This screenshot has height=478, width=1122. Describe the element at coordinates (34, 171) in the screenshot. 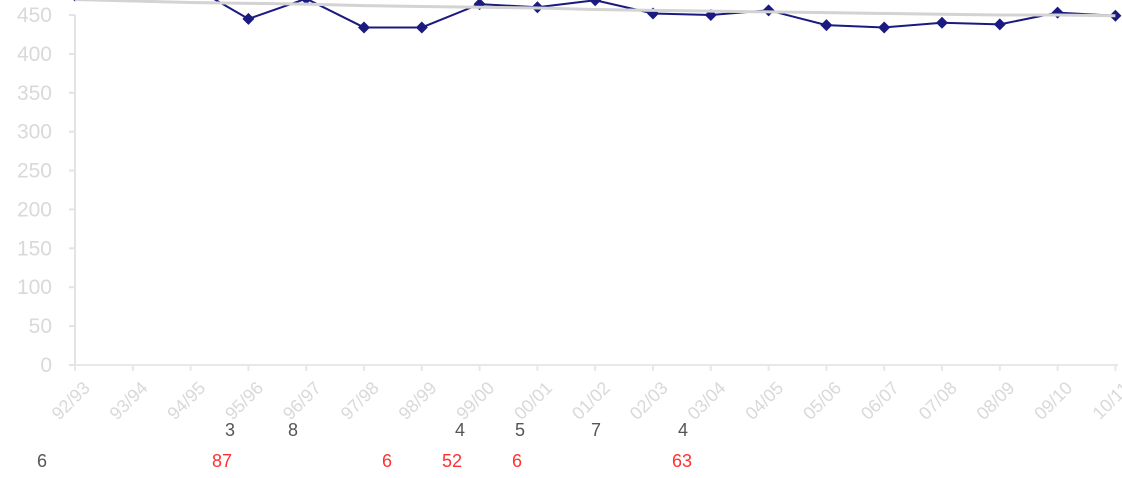

I see `y-tick-label: 250` at that location.